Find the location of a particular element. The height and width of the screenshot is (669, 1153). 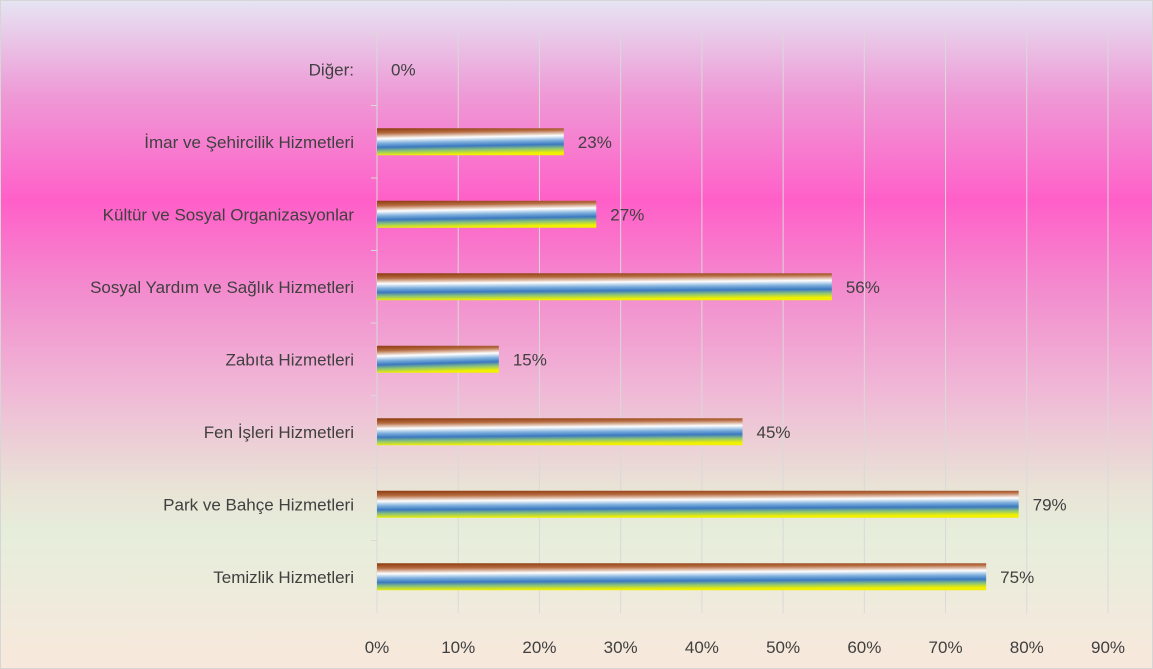

category-label: Park ve Bahçe Hizmetleri is located at coordinates (258, 504).